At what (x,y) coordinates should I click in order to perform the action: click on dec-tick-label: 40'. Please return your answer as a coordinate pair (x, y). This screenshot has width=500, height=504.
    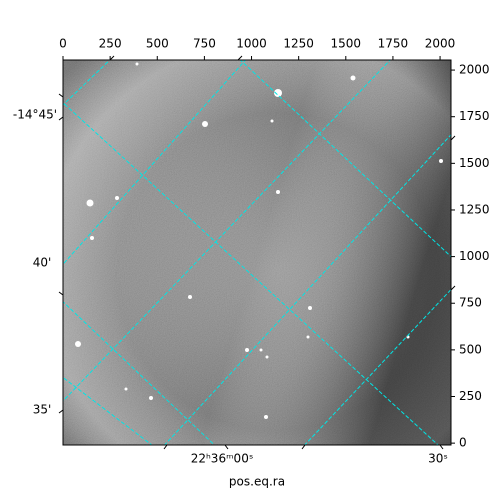
    Looking at the image, I should click on (42, 263).